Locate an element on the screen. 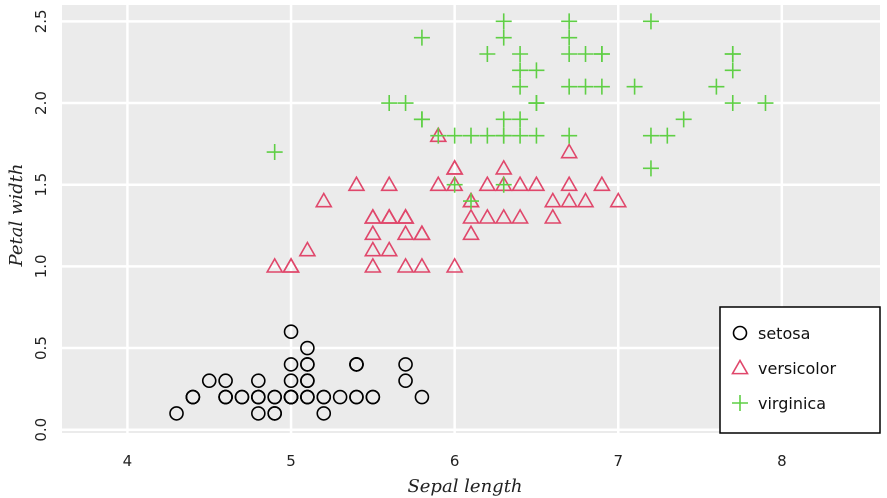  legend: setosa versicolor virginica is located at coordinates (800, 370).